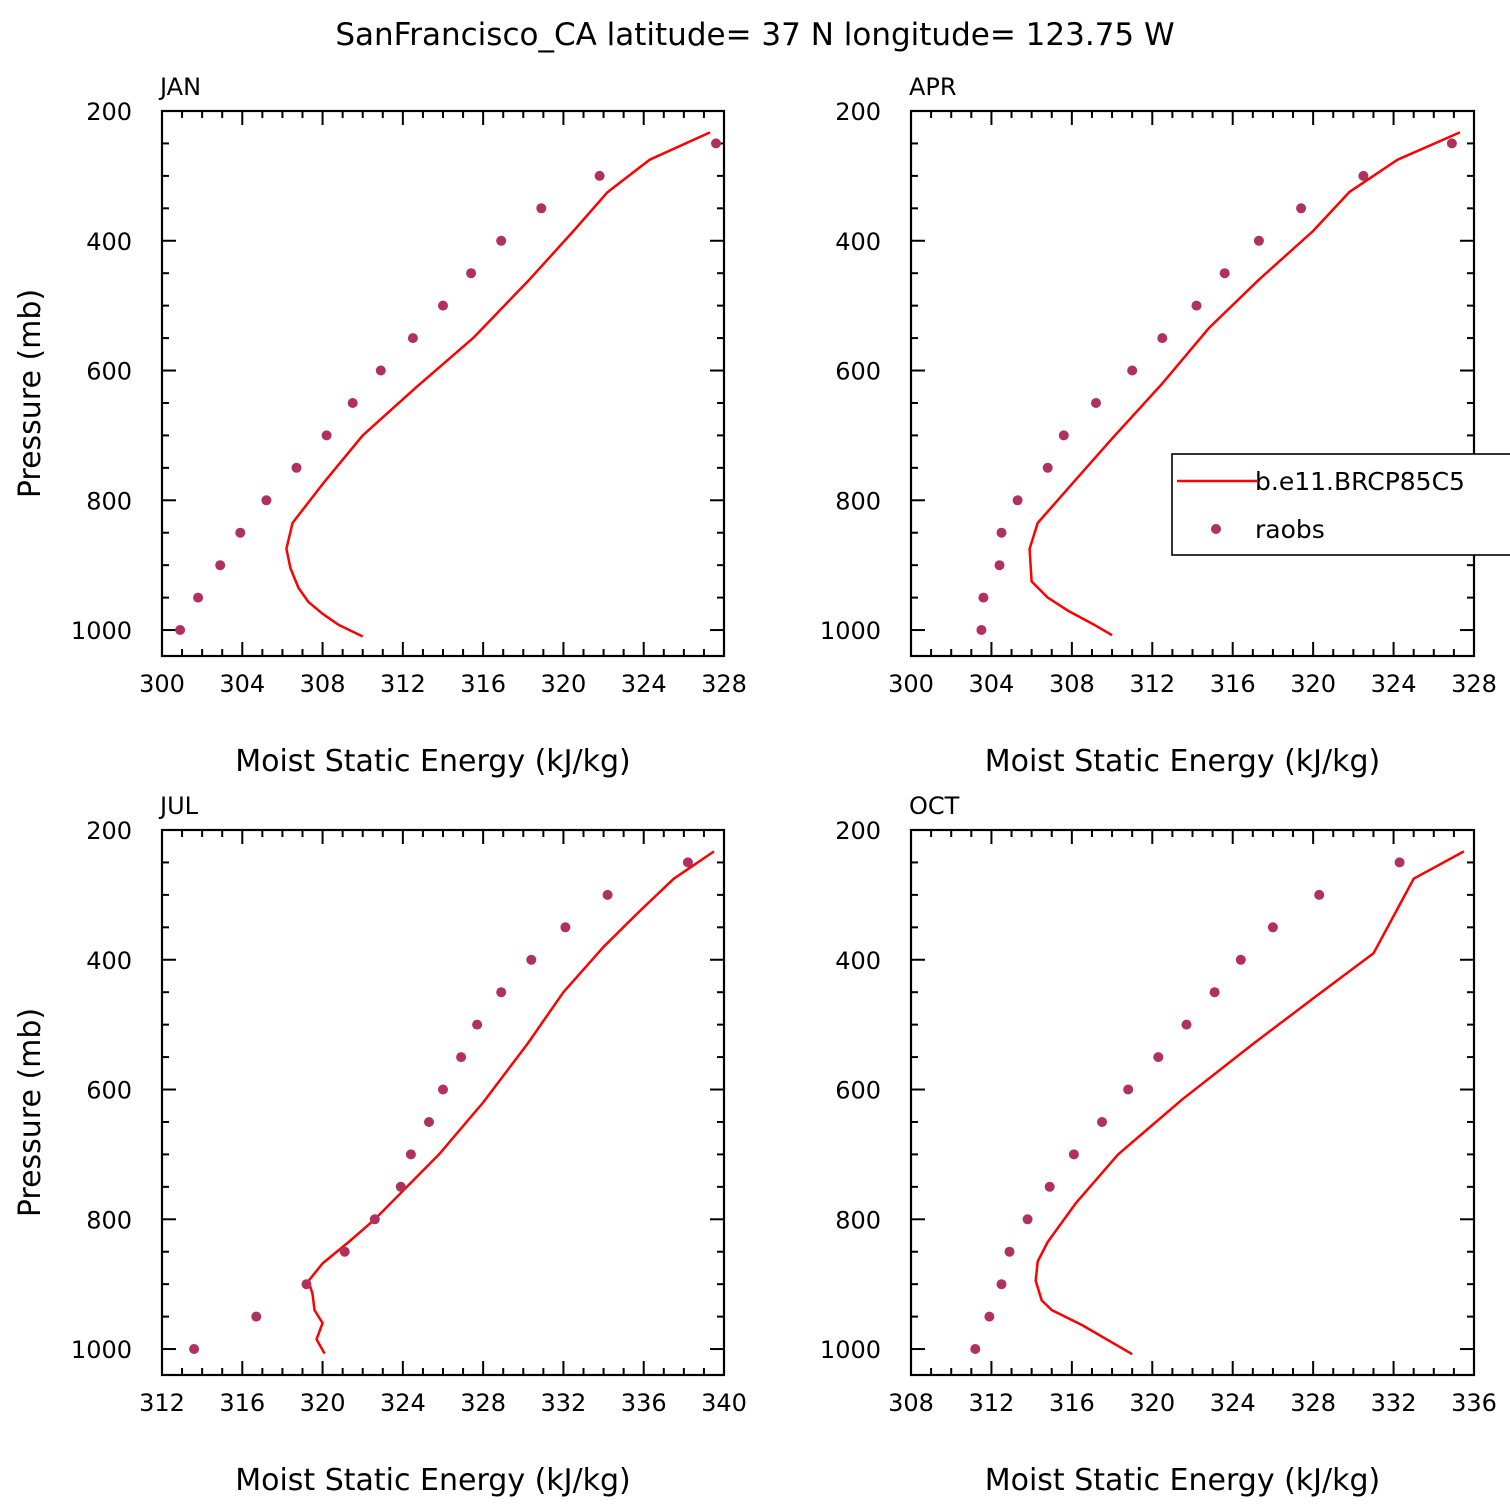 This screenshot has width=1510, height=1510. Describe the element at coordinates (1290, 529) in the screenshot. I see `legend-label-obs: raobs` at that location.